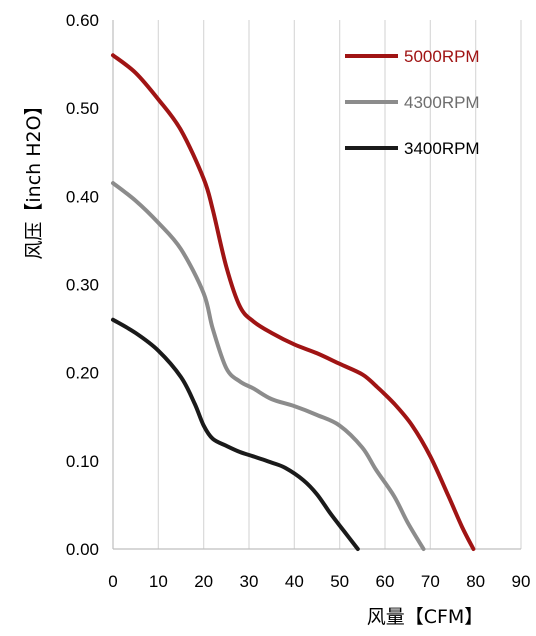 The width and height of the screenshot is (536, 636). Describe the element at coordinates (425, 617) in the screenshot. I see `x-axis-title: 风量【CFM】` at that location.